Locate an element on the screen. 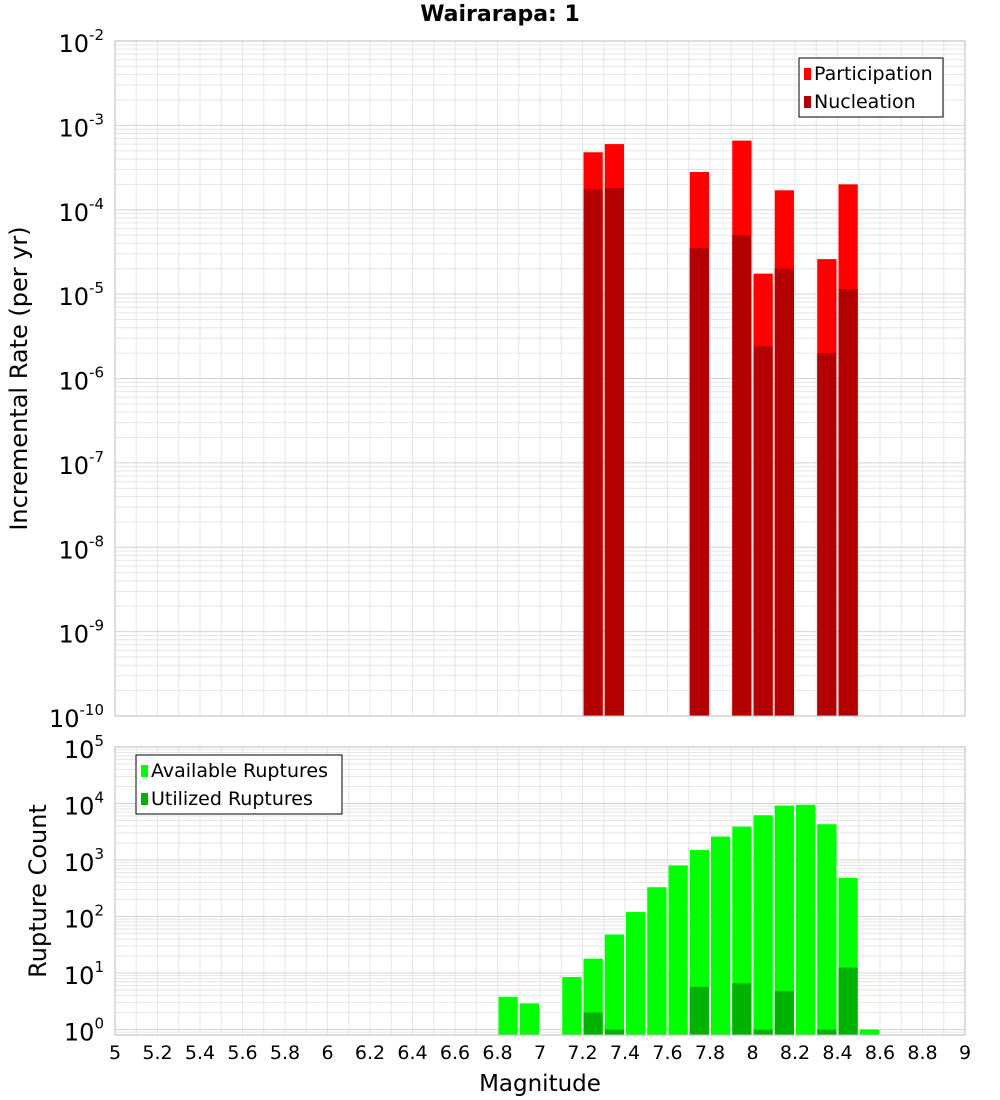  x-tick-label: 8.6 is located at coordinates (880, 1053).